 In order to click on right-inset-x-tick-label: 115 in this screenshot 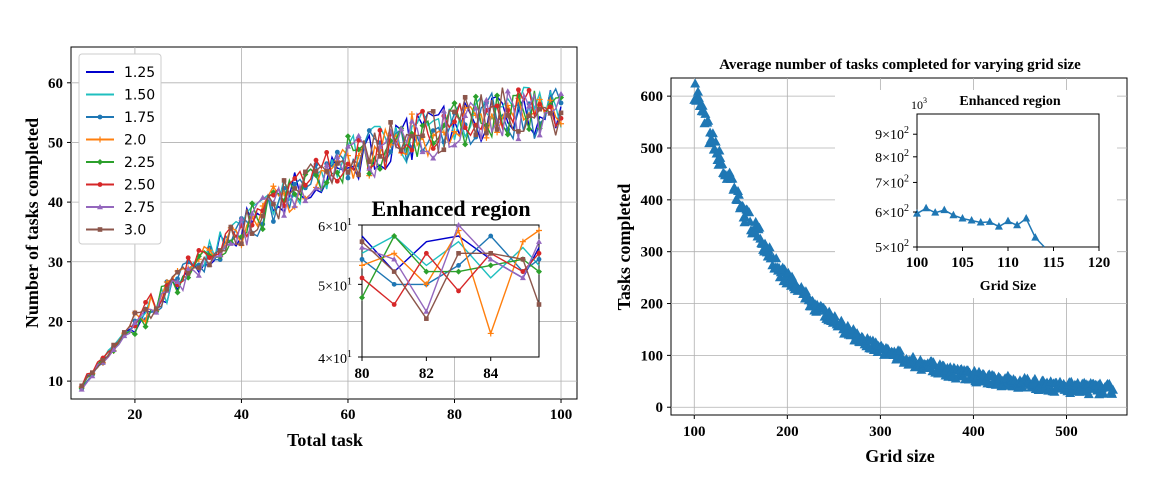, I will do `click(1054, 263)`.